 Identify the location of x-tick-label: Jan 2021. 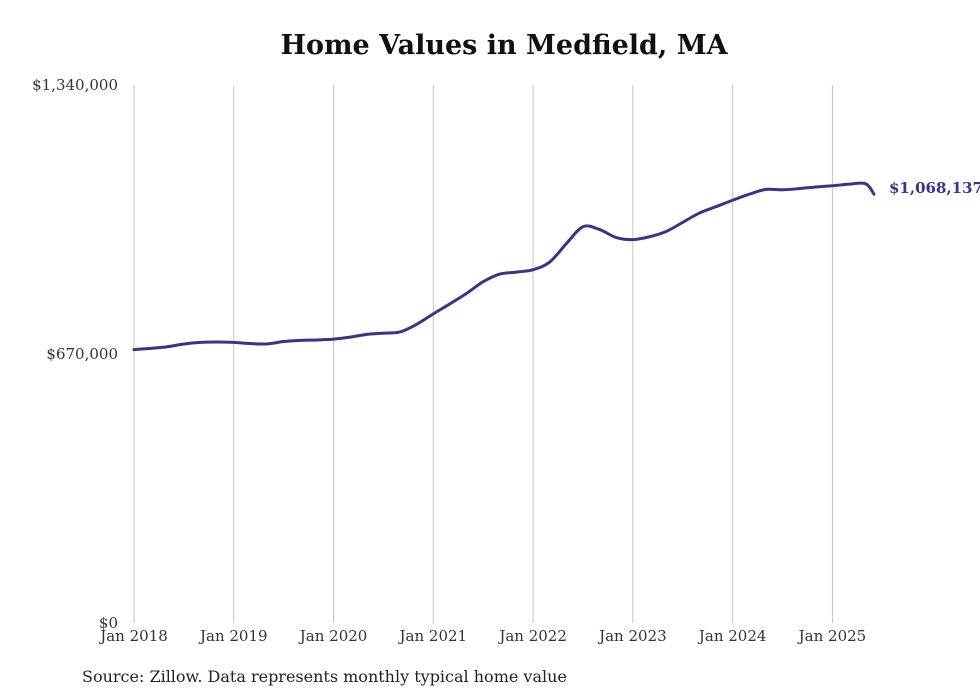
(433, 636).